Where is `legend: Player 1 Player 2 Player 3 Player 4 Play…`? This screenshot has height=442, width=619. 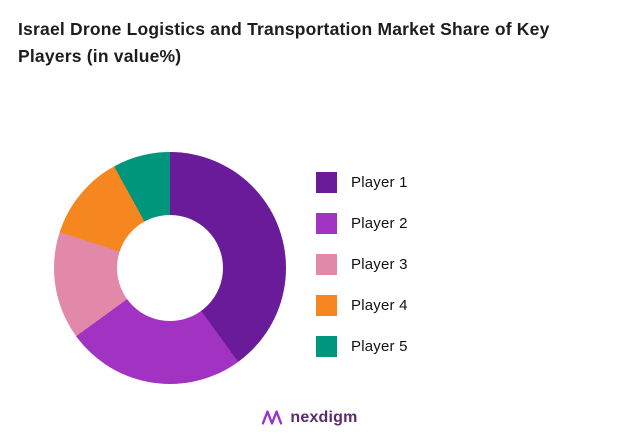 legend: Player 1 Player 2 Player 3 Player 4 Play… is located at coordinates (362, 264).